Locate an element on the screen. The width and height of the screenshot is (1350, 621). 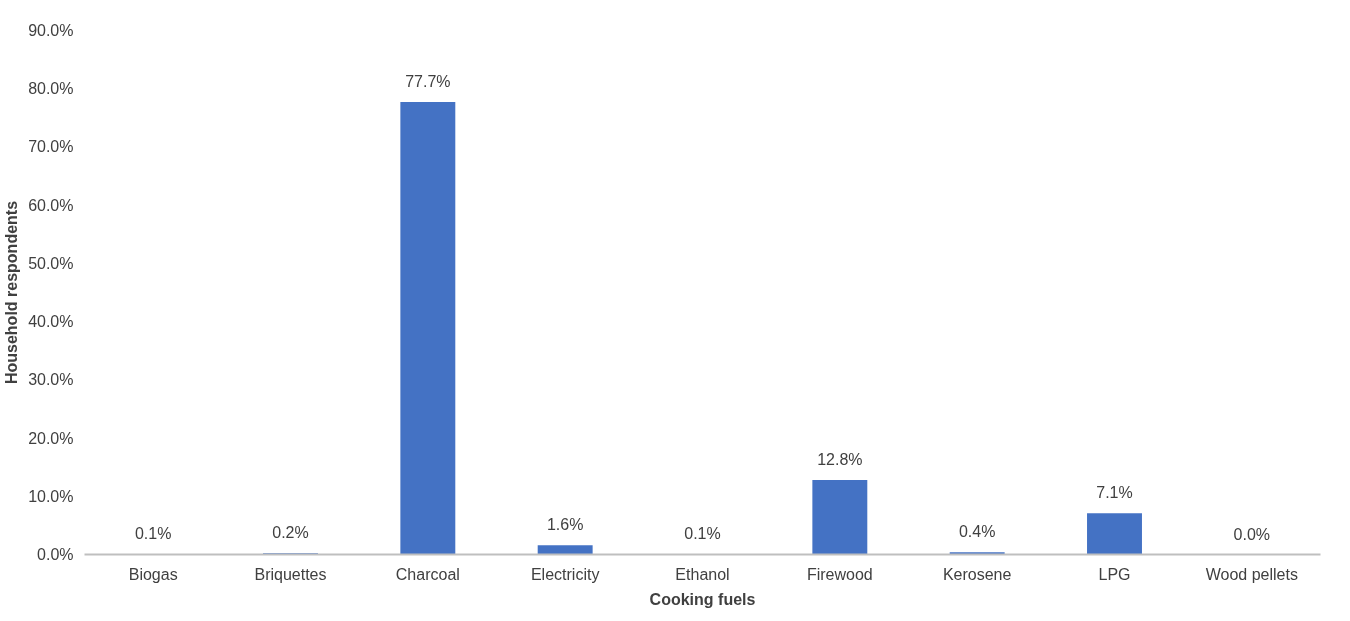
y-tick-label: 40.0% is located at coordinates (51, 322).